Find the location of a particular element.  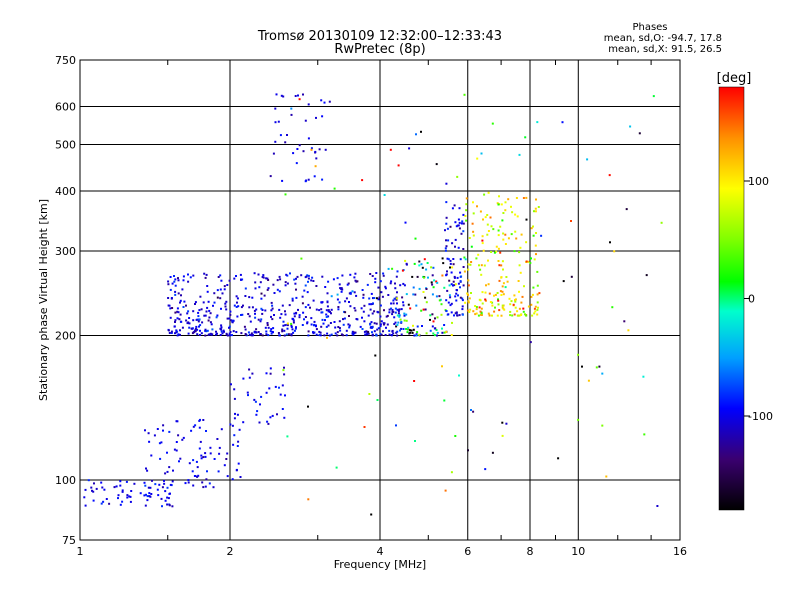

y-tick-label: 750 is located at coordinates (65, 60).